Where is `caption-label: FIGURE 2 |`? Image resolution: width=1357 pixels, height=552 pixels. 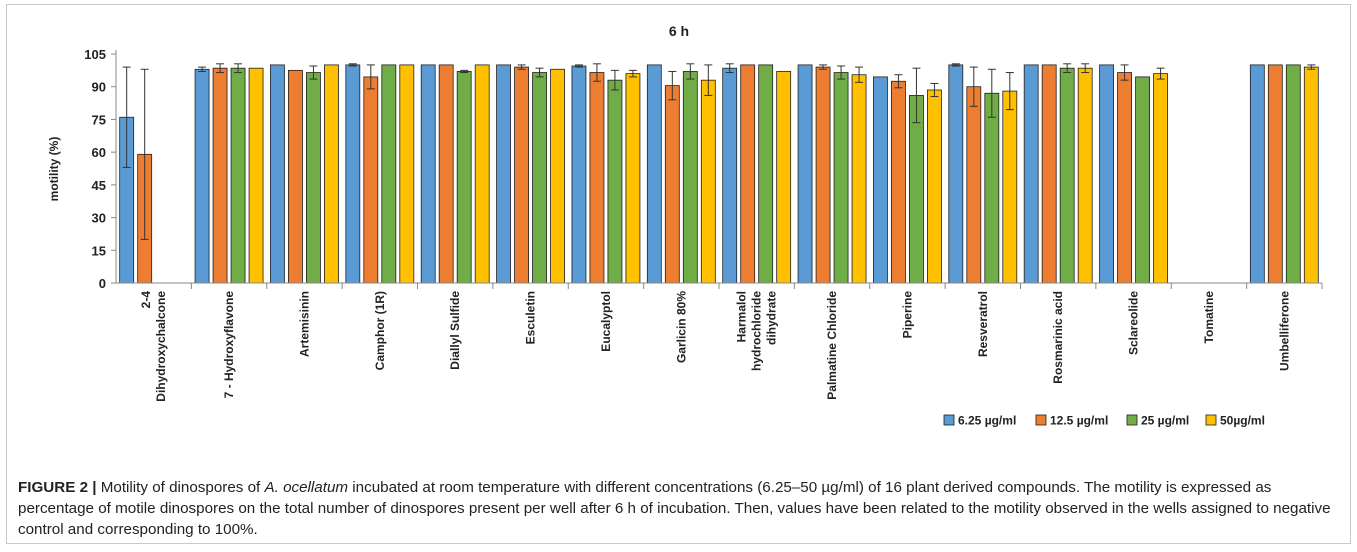
caption-label: FIGURE 2 | is located at coordinates (57, 487).